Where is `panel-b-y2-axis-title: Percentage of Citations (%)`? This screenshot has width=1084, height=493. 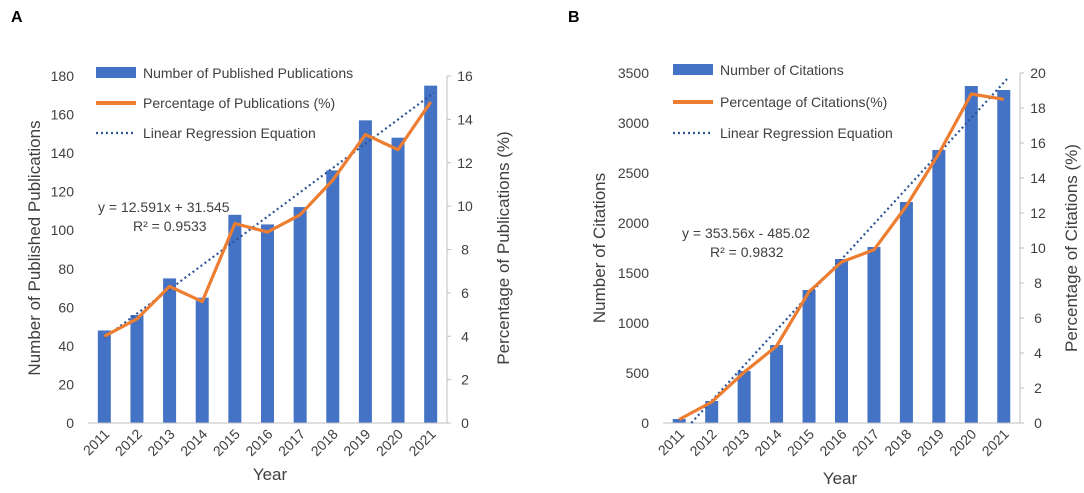 panel-b-y2-axis-title: Percentage of Citations (%) is located at coordinates (1071, 248).